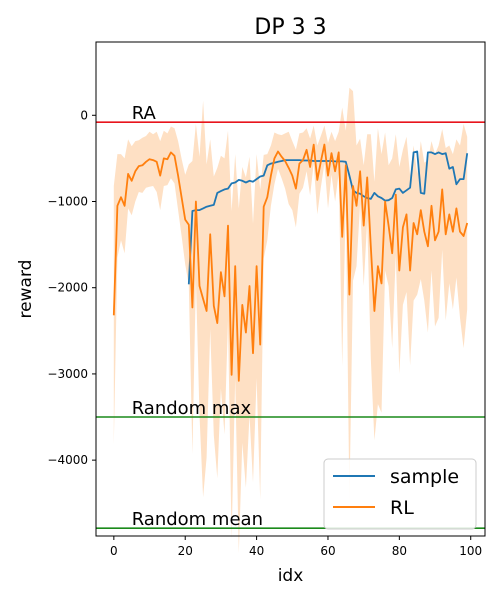 This screenshot has height=600, width=500. I want to click on legend-label-sample: sample, so click(424, 477).